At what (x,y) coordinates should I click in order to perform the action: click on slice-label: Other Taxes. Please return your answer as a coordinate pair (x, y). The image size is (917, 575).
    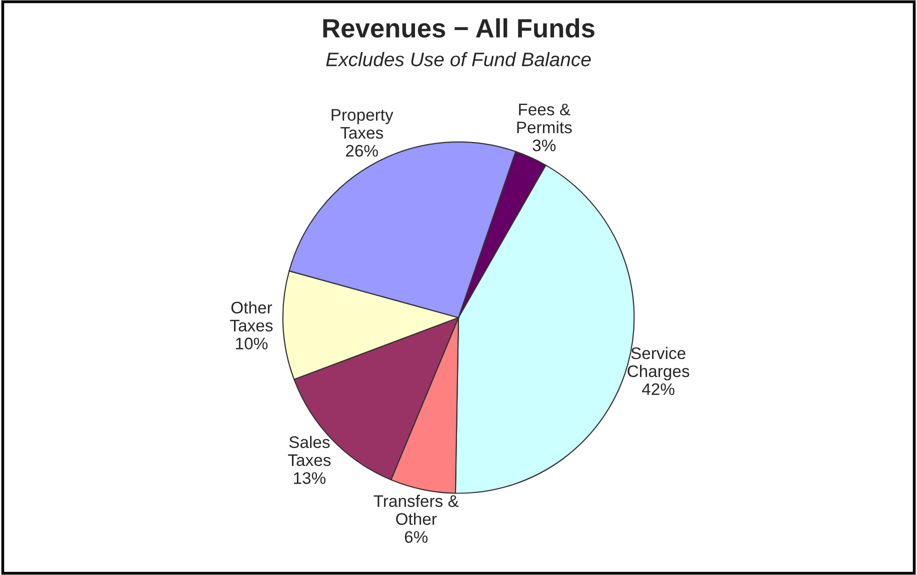
    Looking at the image, I should click on (251, 316).